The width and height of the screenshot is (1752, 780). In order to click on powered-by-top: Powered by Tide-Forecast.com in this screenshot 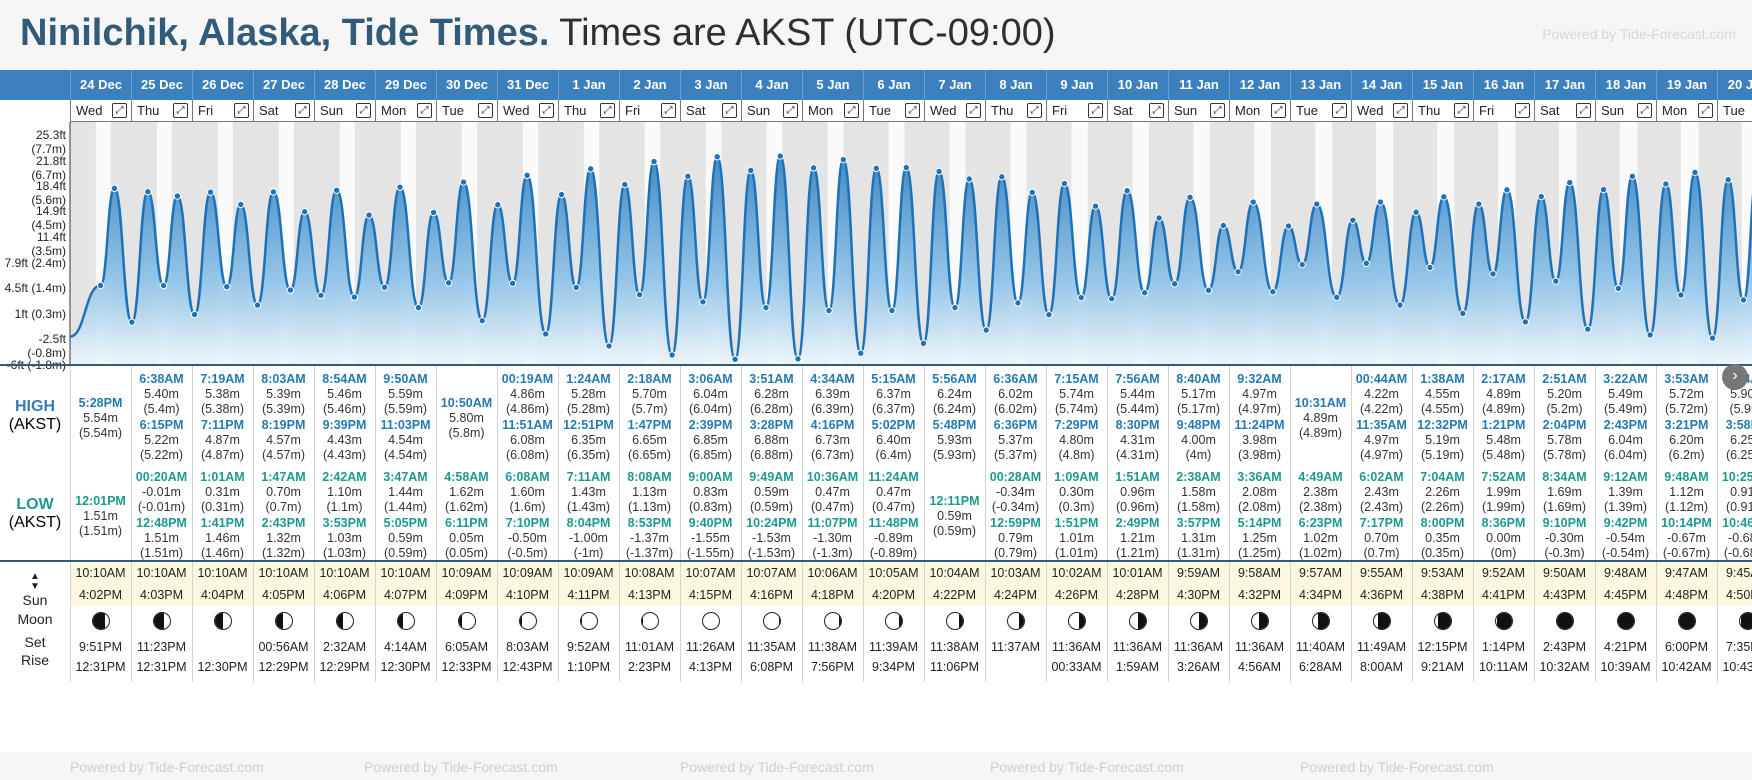, I will do `click(1639, 34)`.